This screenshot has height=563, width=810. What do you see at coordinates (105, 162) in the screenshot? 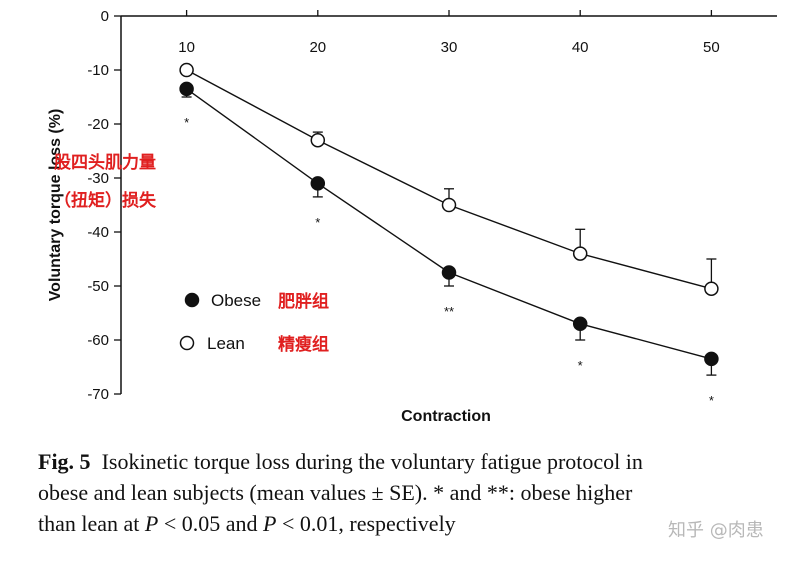
I see `overlay-title-line1: 股四头肌力量` at bounding box center [105, 162].